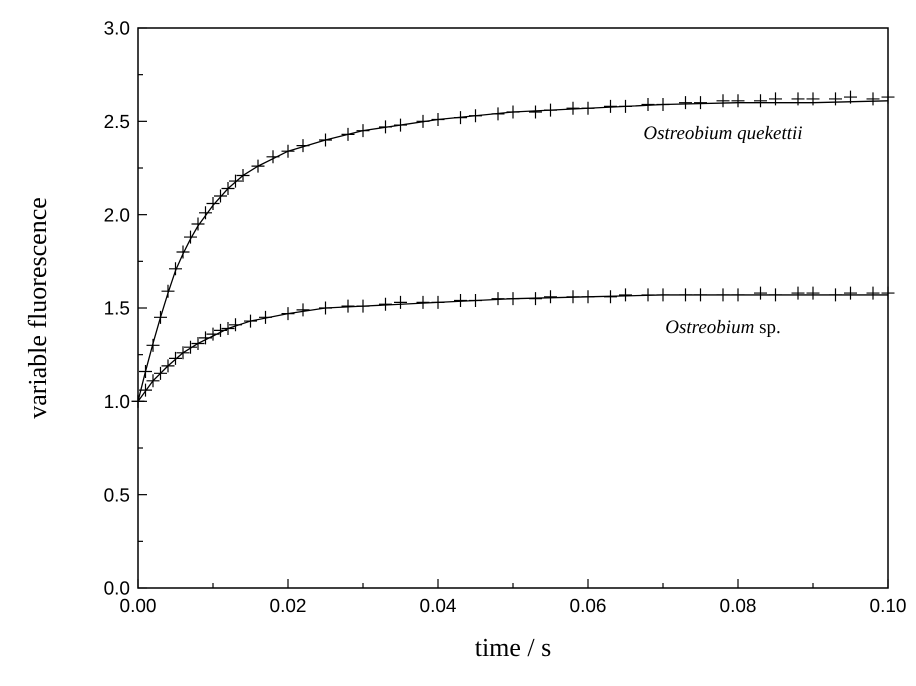  I want to click on y-tick-label: 1.5, so click(117, 309).